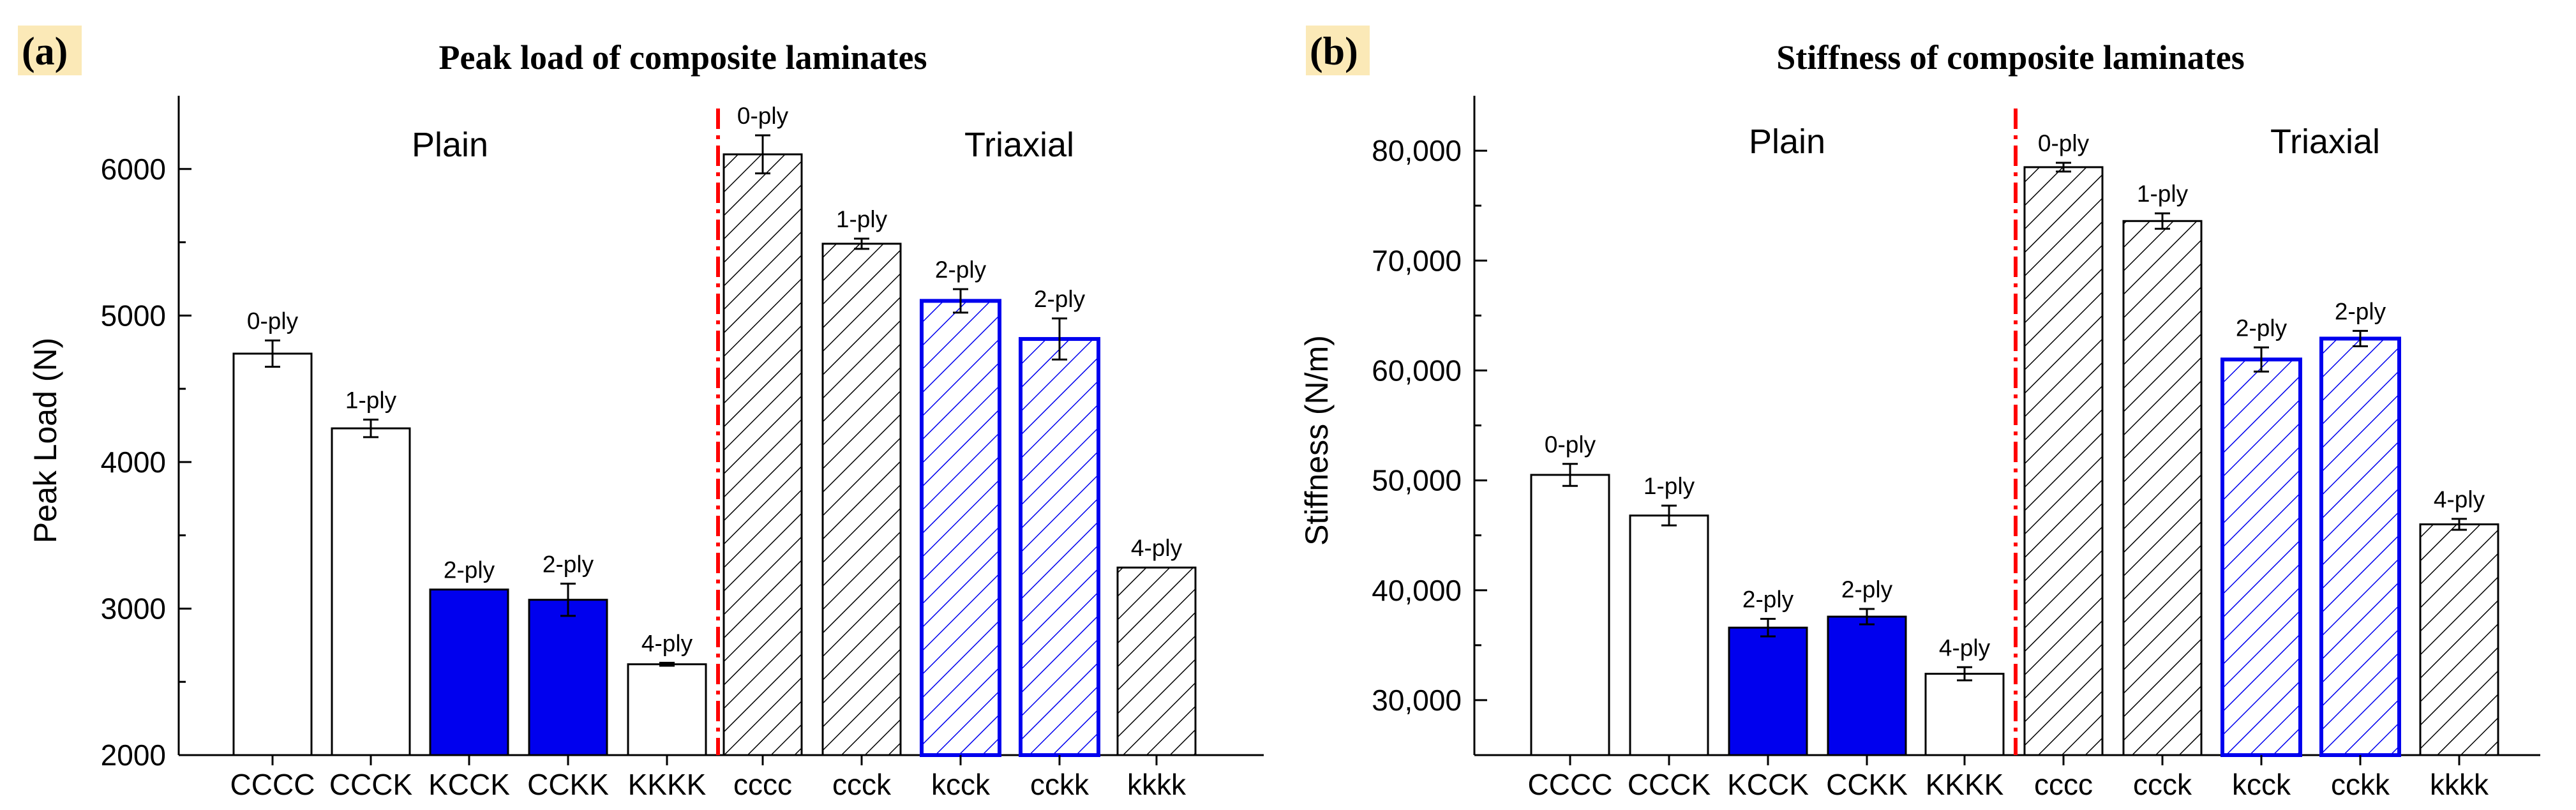 This screenshot has height=810, width=2576. What do you see at coordinates (133, 608) in the screenshot?
I see `y-tick-label: 3000` at bounding box center [133, 608].